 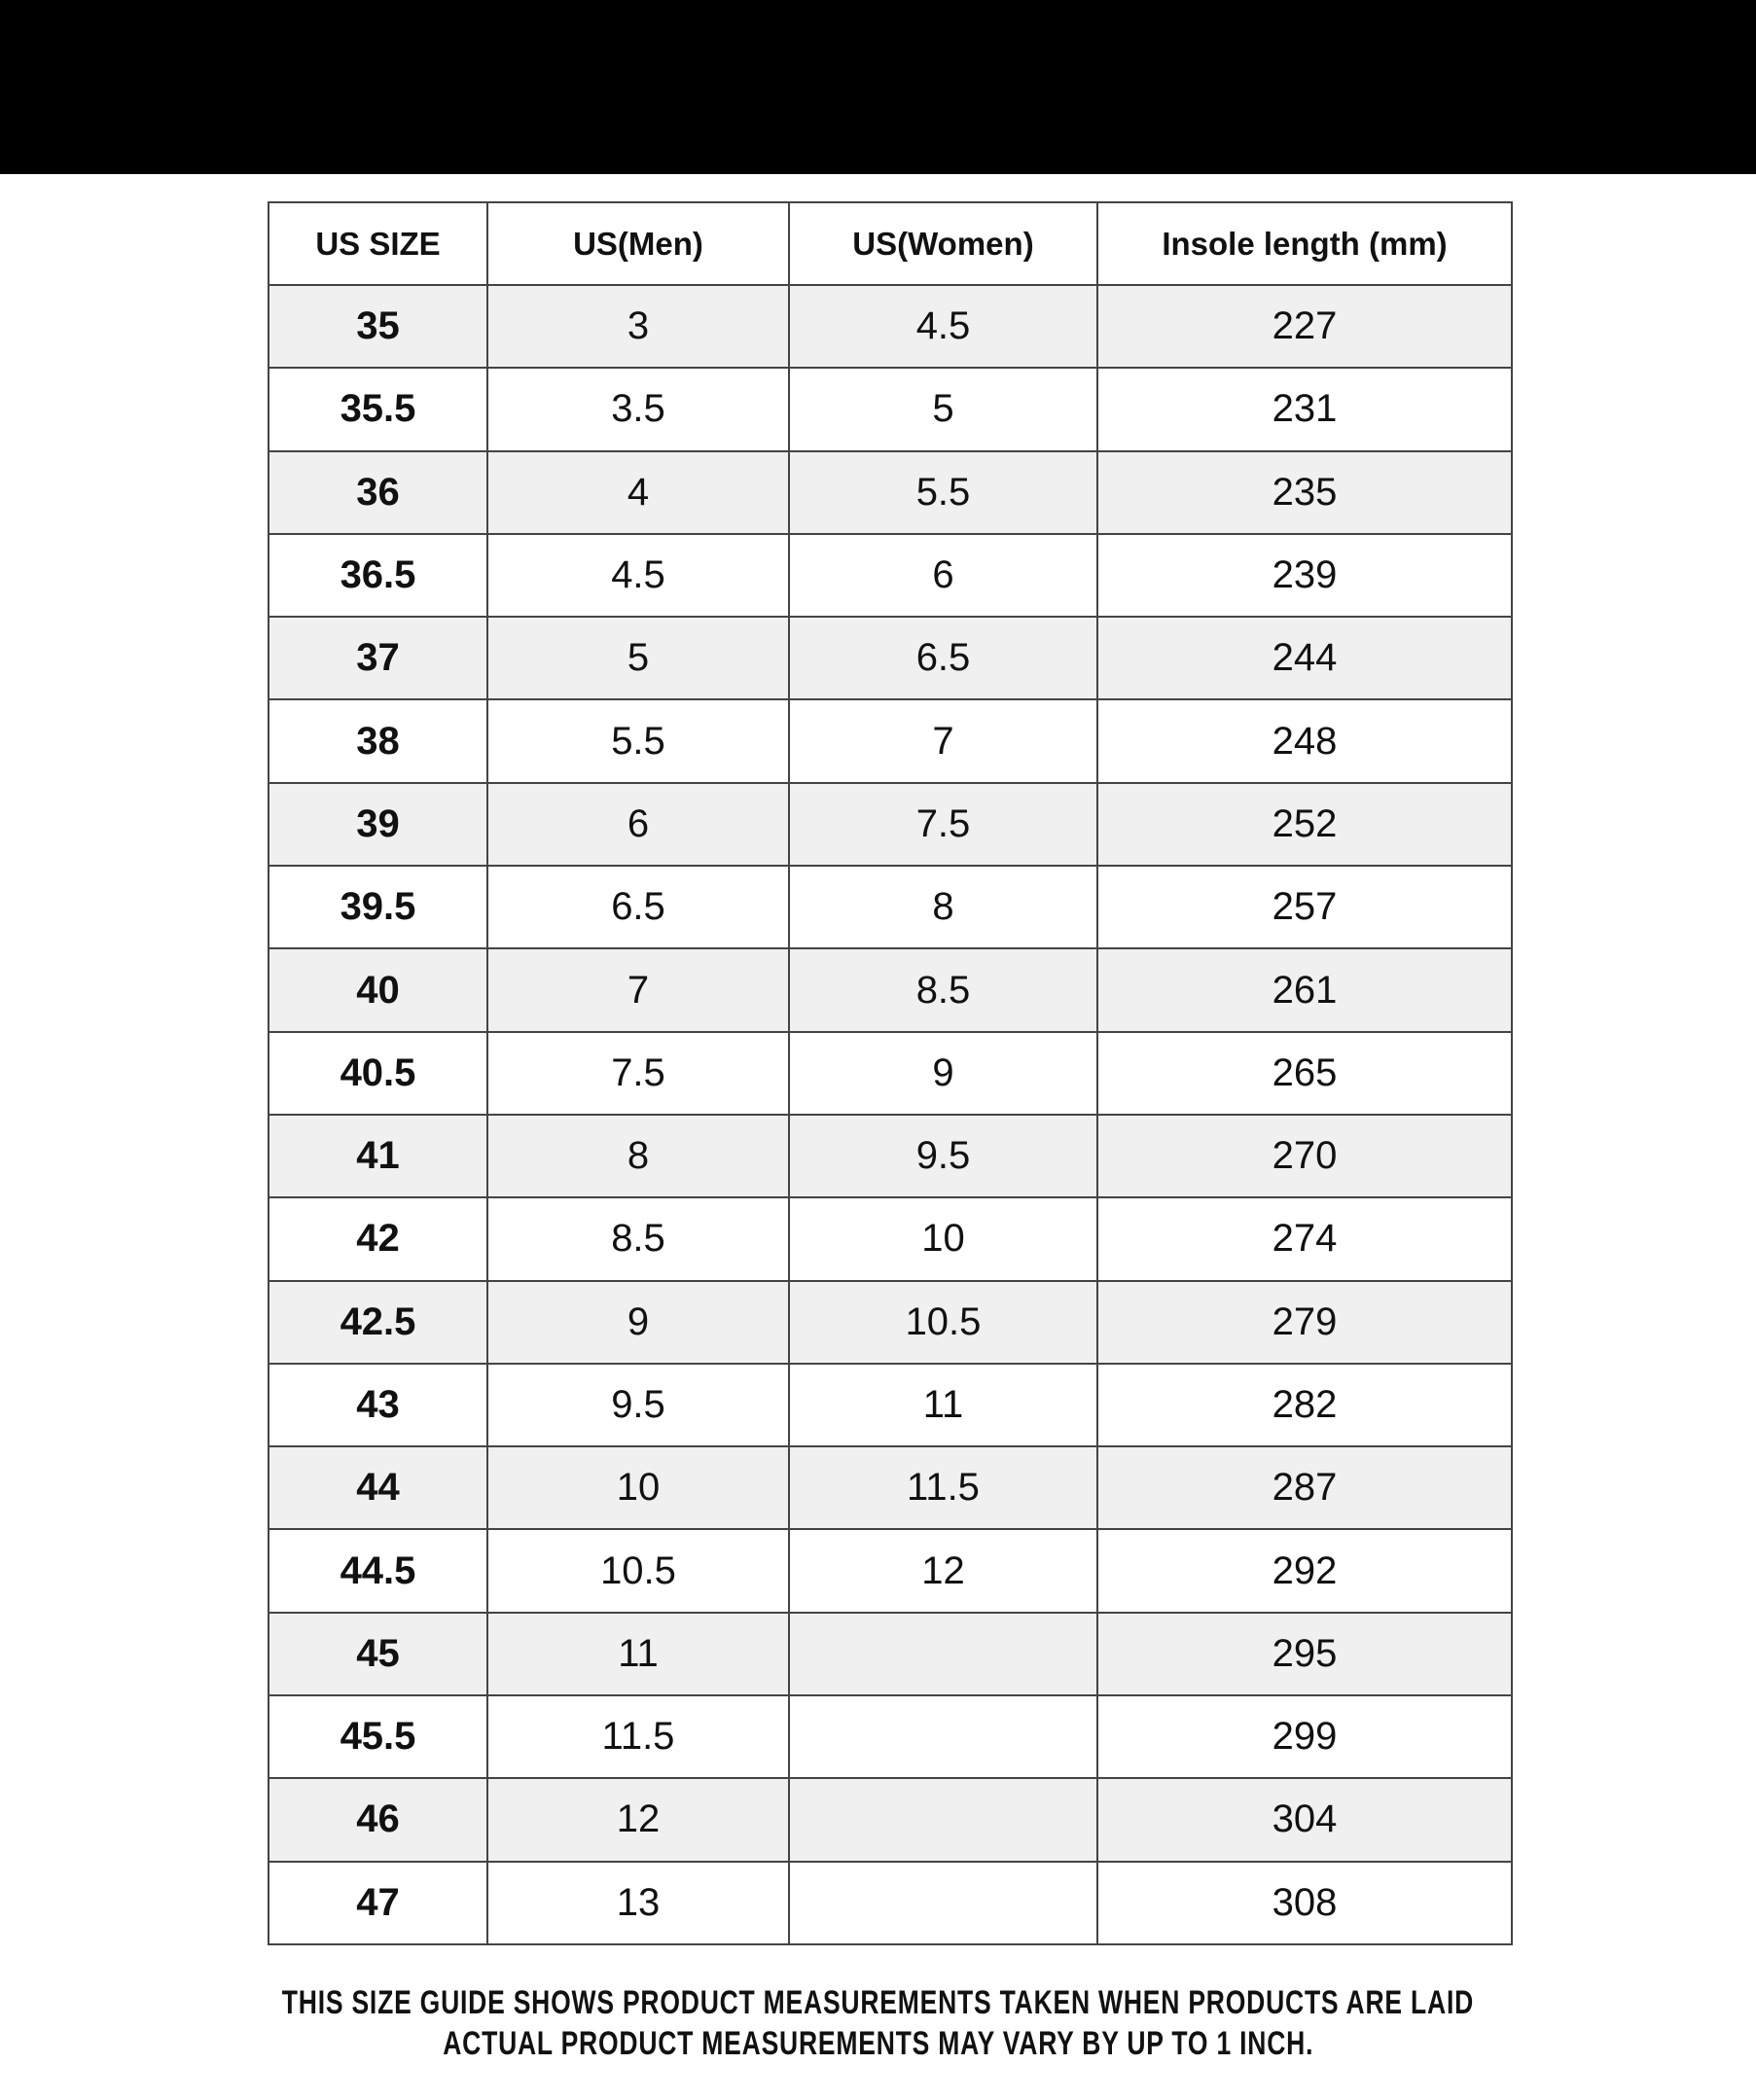 What do you see at coordinates (1304, 576) in the screenshot?
I see `cell-insole-length: 239` at bounding box center [1304, 576].